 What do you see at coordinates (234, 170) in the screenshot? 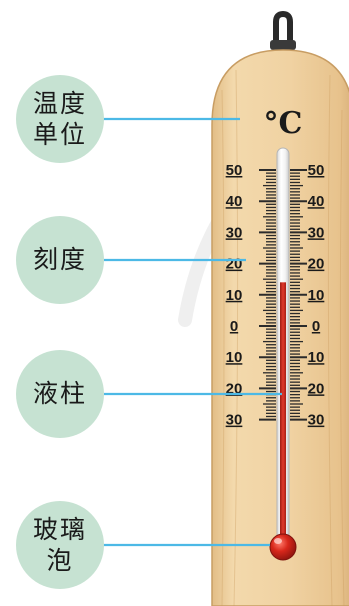
I see `left-scale-label: 50` at bounding box center [234, 170].